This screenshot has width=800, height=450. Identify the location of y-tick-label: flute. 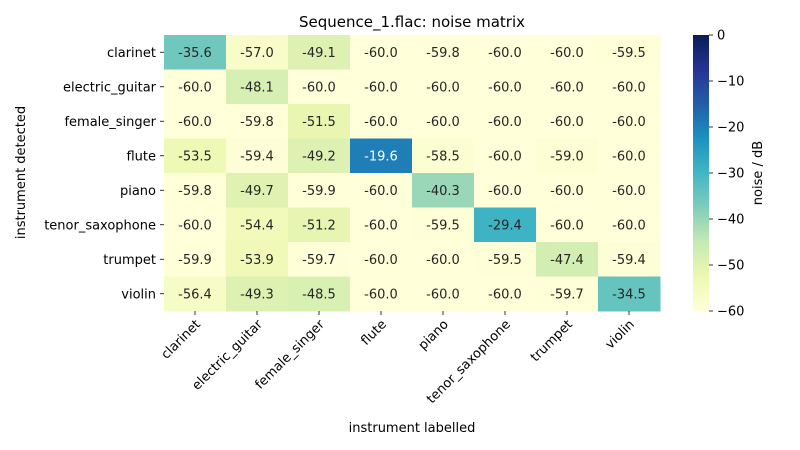
(141, 156).